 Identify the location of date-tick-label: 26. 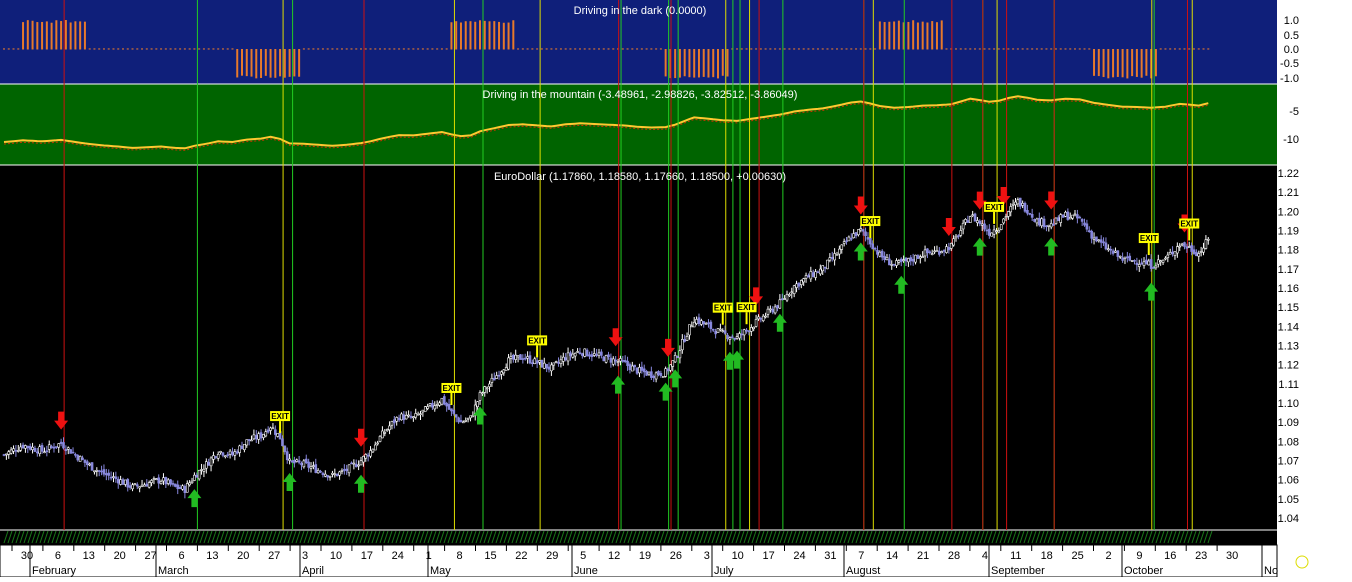
(676, 556).